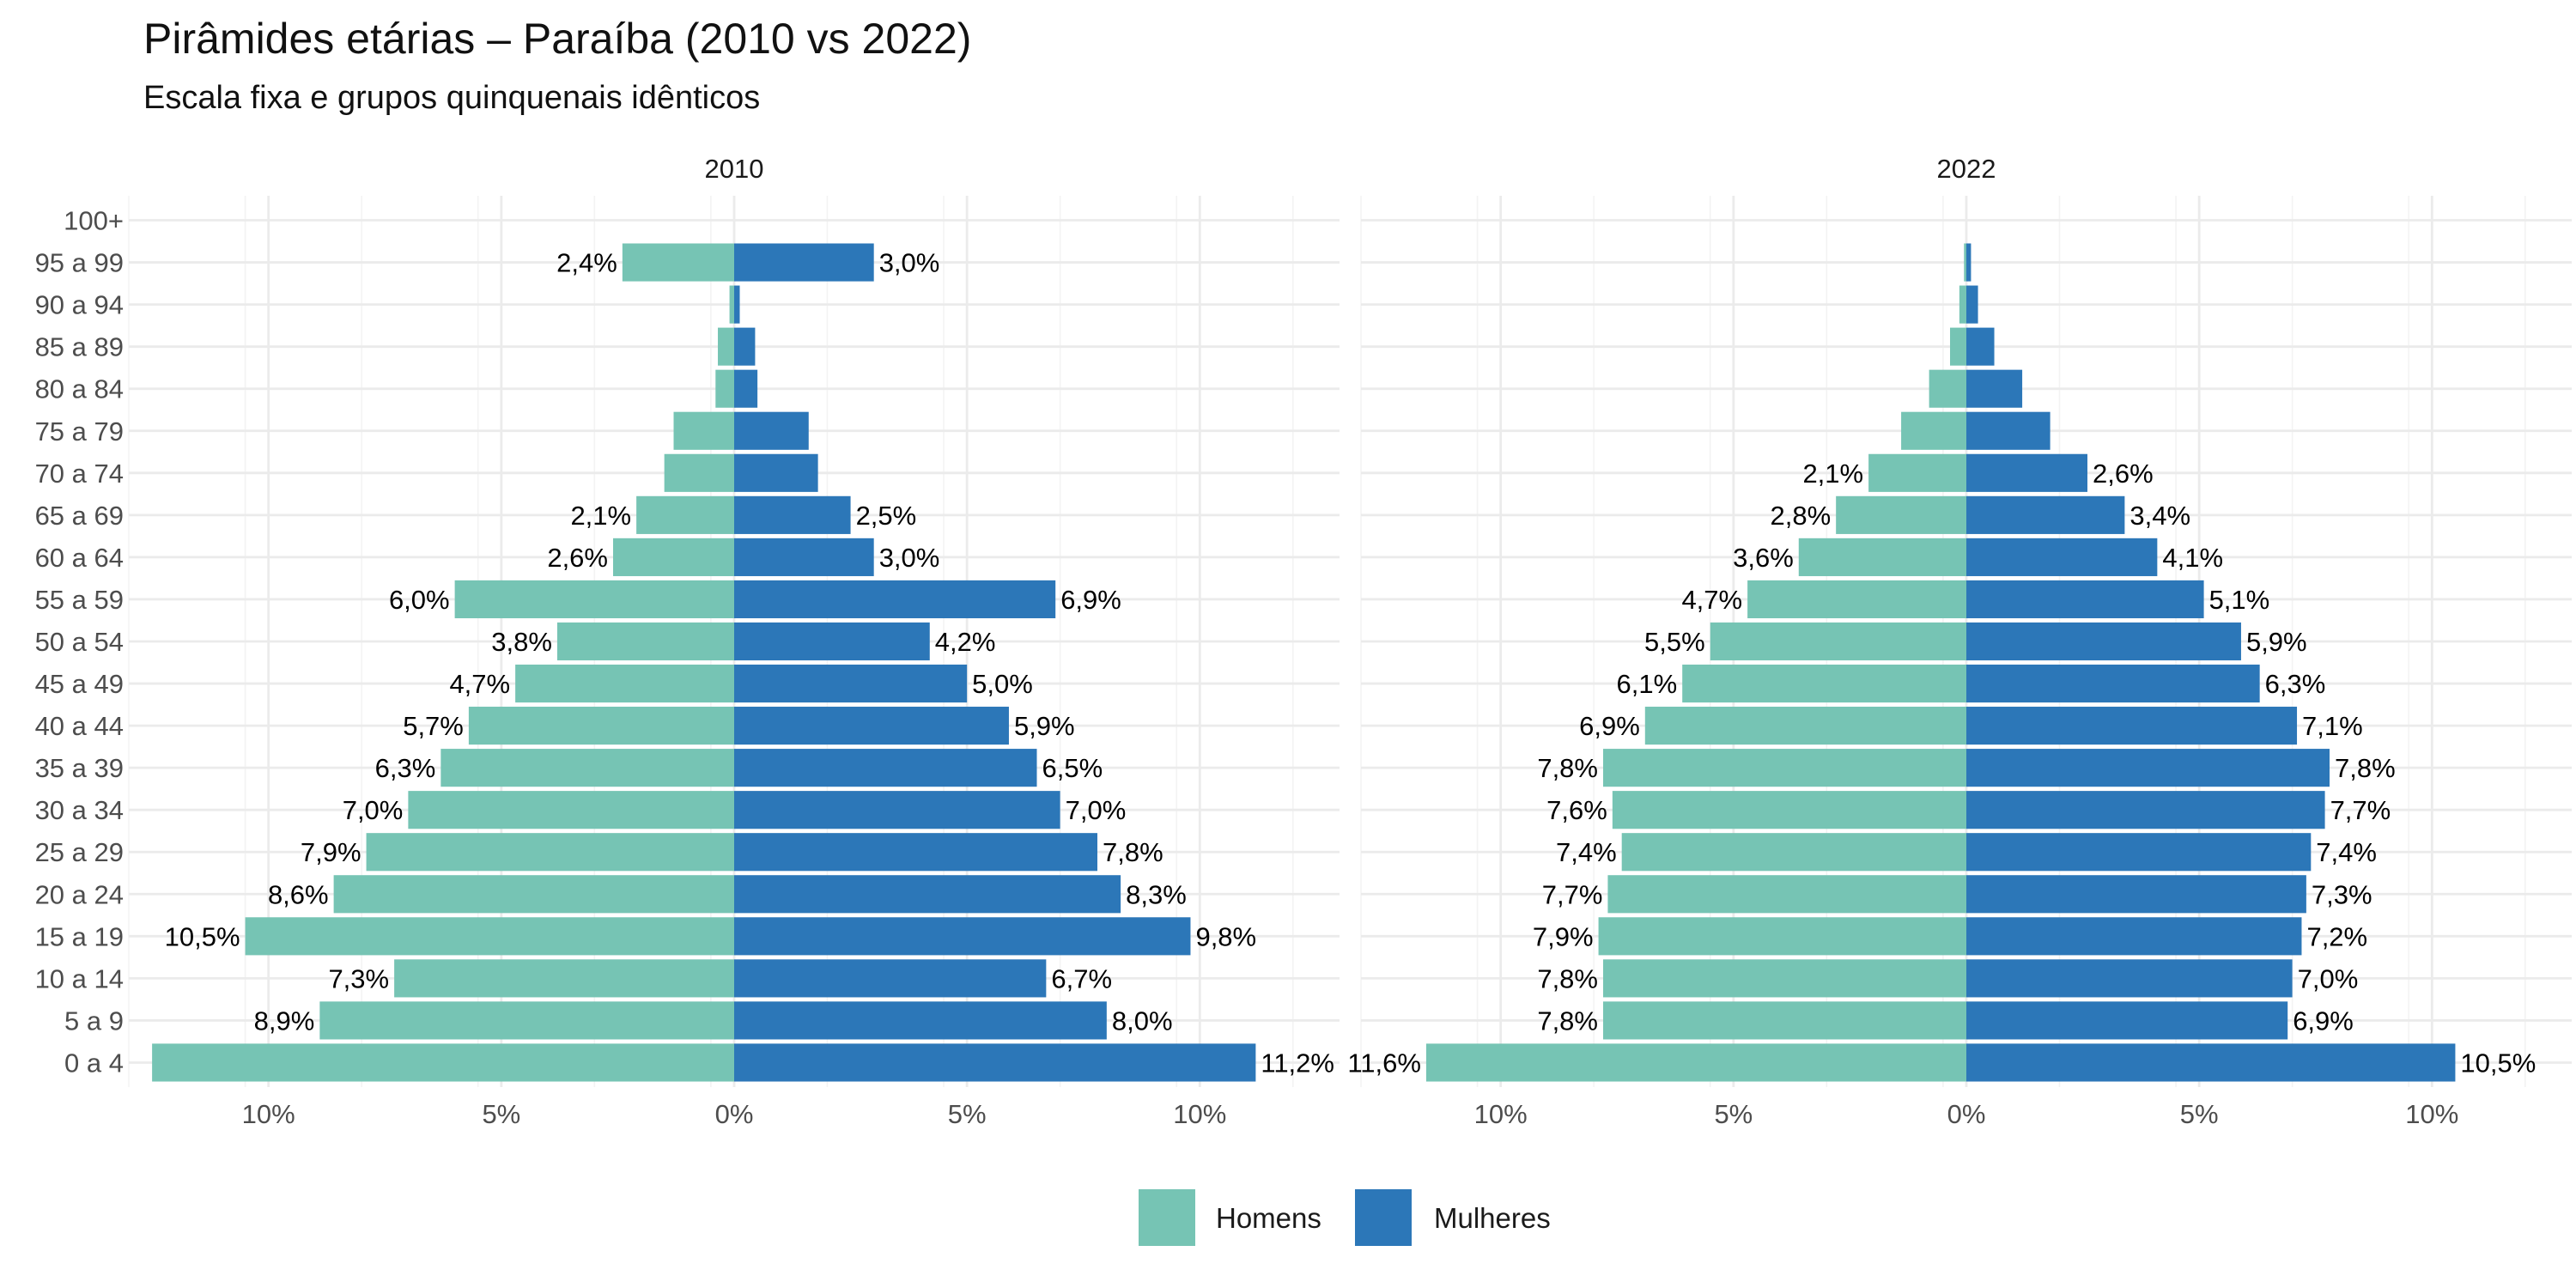 This screenshot has width=2576, height=1288. Describe the element at coordinates (79, 978) in the screenshot. I see `y-tick-label: 10 a 14` at that location.